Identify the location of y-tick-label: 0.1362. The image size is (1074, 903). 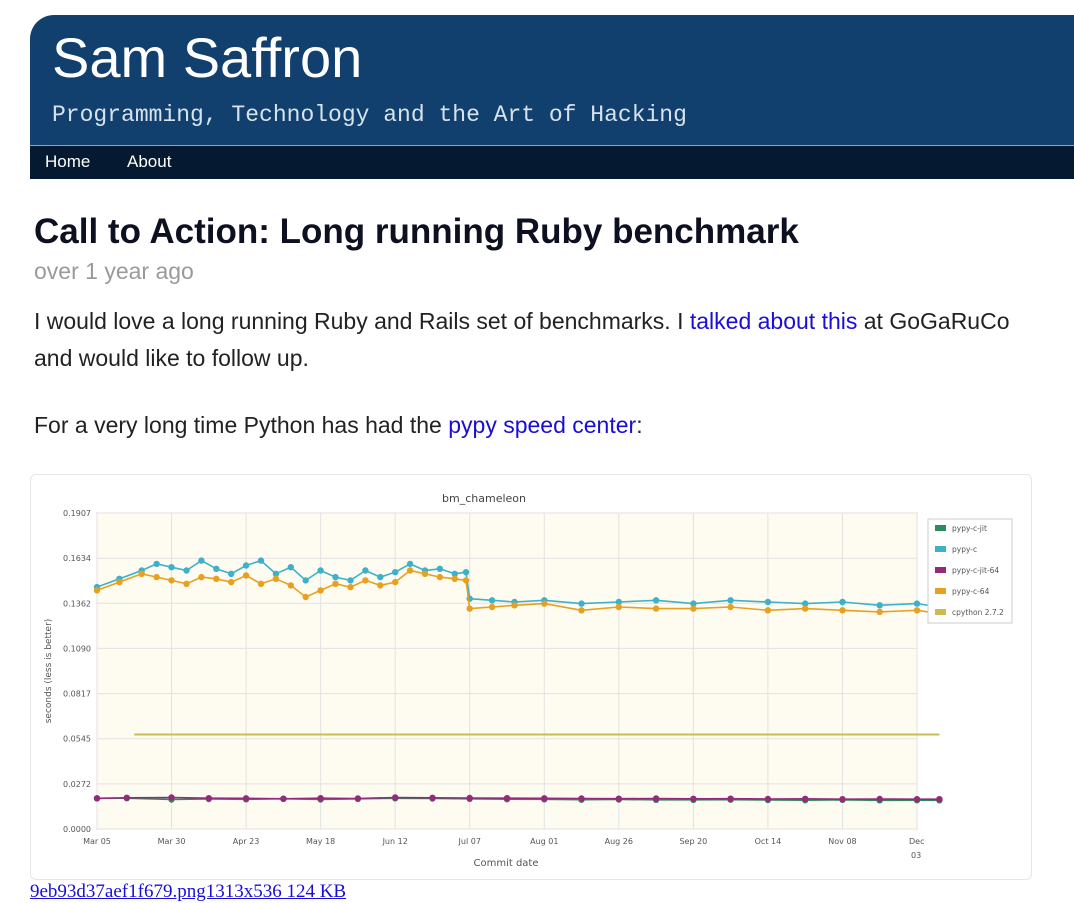
(77, 603).